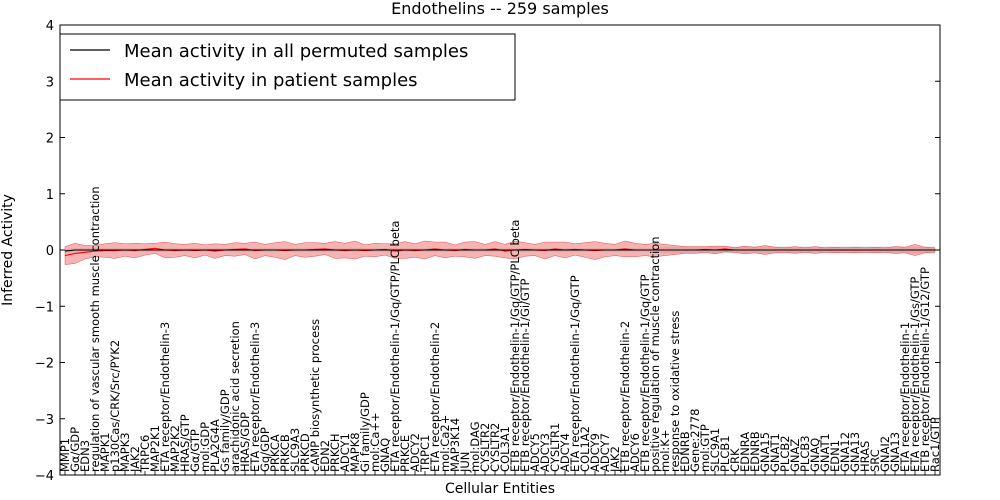 The height and width of the screenshot is (500, 1000). What do you see at coordinates (296, 51) in the screenshot?
I see `legend-label-permuted: Mean activity in all permuted samples` at bounding box center [296, 51].